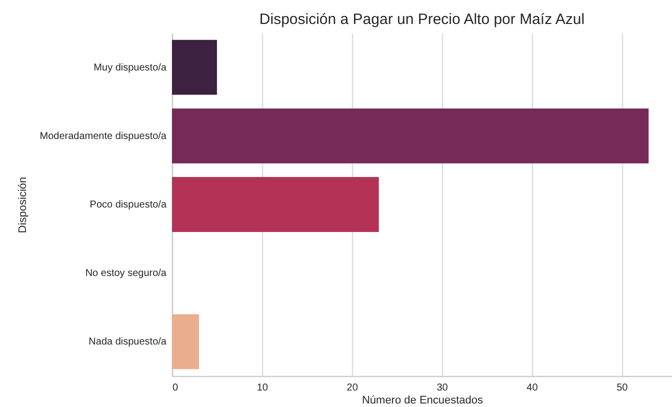 The height and width of the screenshot is (407, 672). What do you see at coordinates (352, 388) in the screenshot?
I see `x-tick-label: 20` at bounding box center [352, 388].